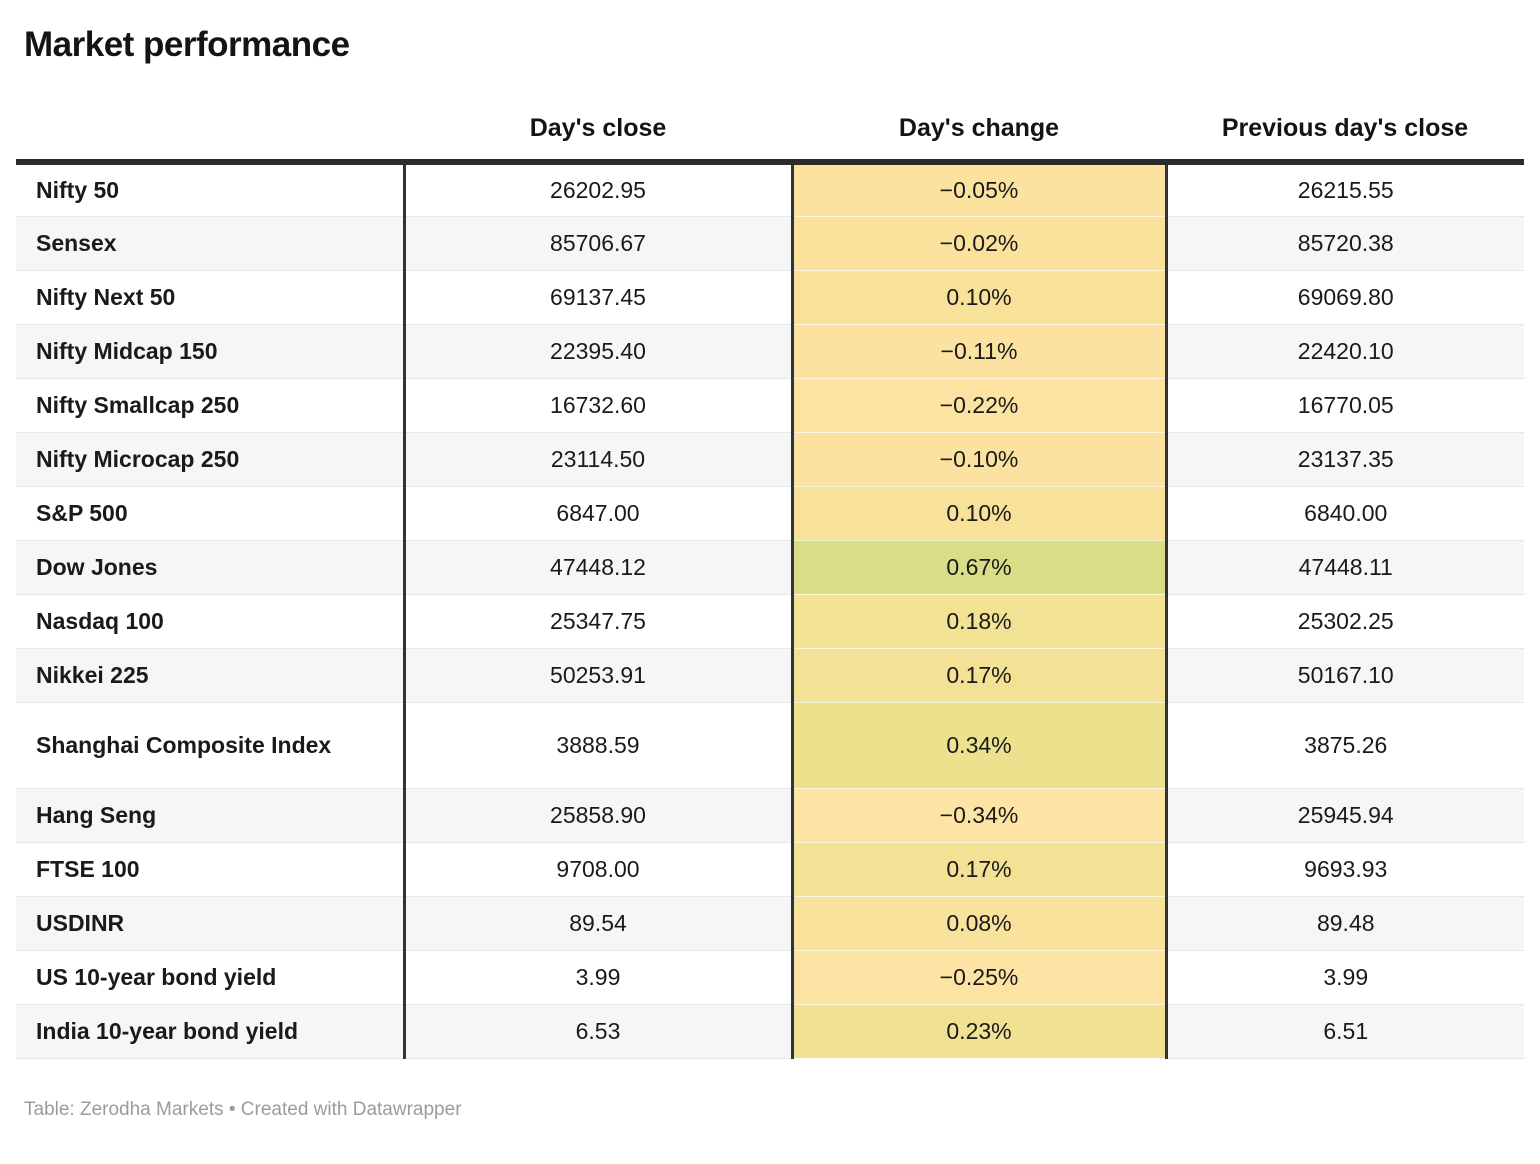  What do you see at coordinates (980, 243) in the screenshot?
I see `change-cell: −0.02%` at bounding box center [980, 243].